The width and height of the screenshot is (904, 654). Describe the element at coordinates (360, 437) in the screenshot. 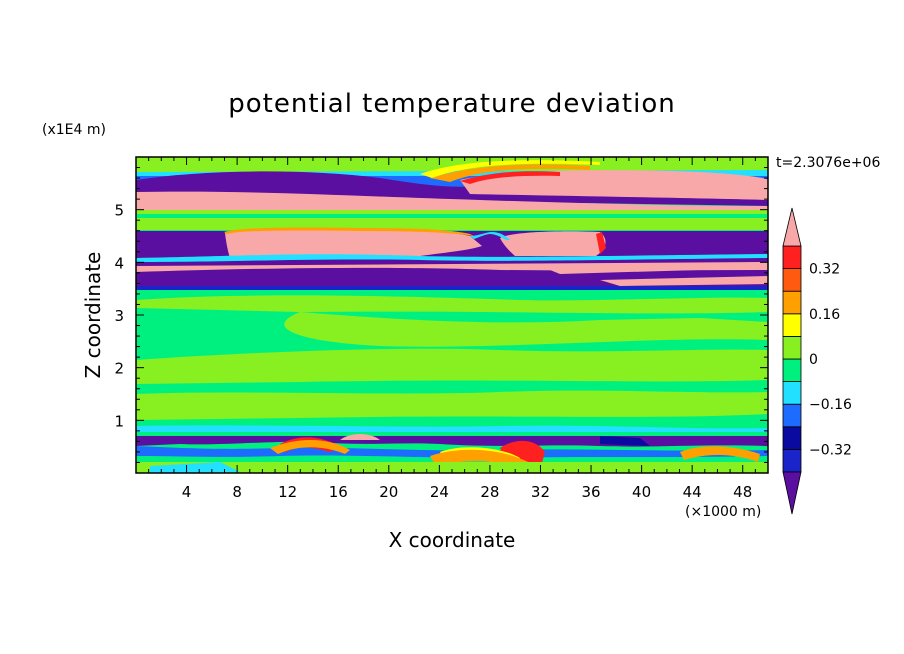

I see `band-bottom-pink` at that location.